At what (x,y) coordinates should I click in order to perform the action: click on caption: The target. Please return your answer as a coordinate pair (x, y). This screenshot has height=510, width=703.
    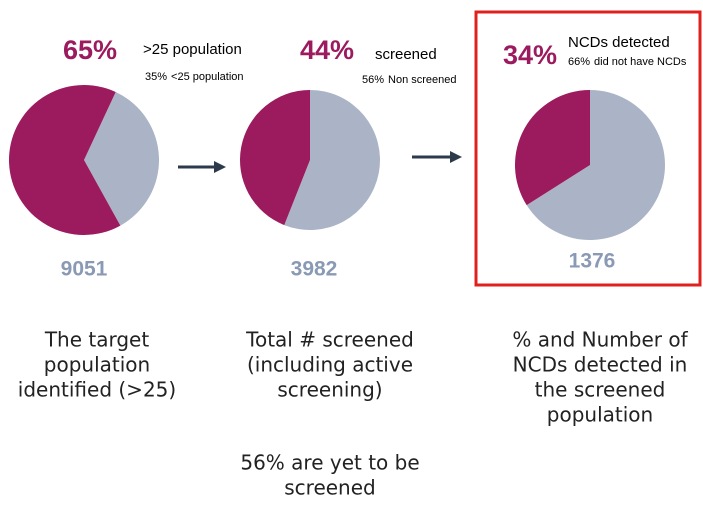
    Looking at the image, I should click on (97, 340).